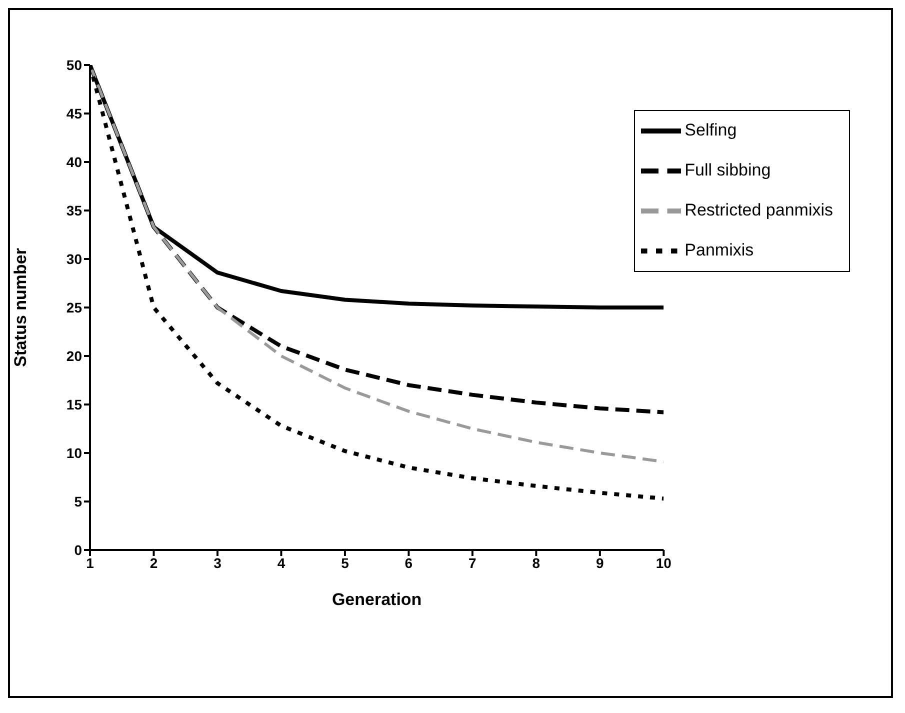  Describe the element at coordinates (74, 452) in the screenshot. I see `y-tick-label: 10` at that location.